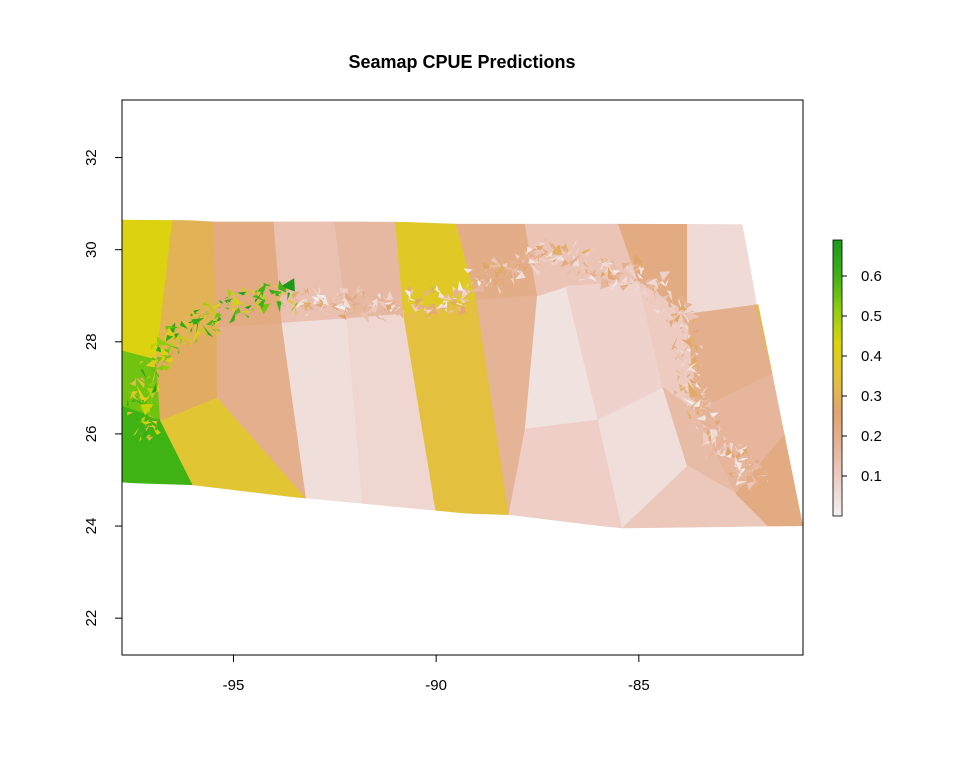 The image size is (977, 780). Describe the element at coordinates (91, 249) in the screenshot. I see `y-tick-label: 30` at that location.